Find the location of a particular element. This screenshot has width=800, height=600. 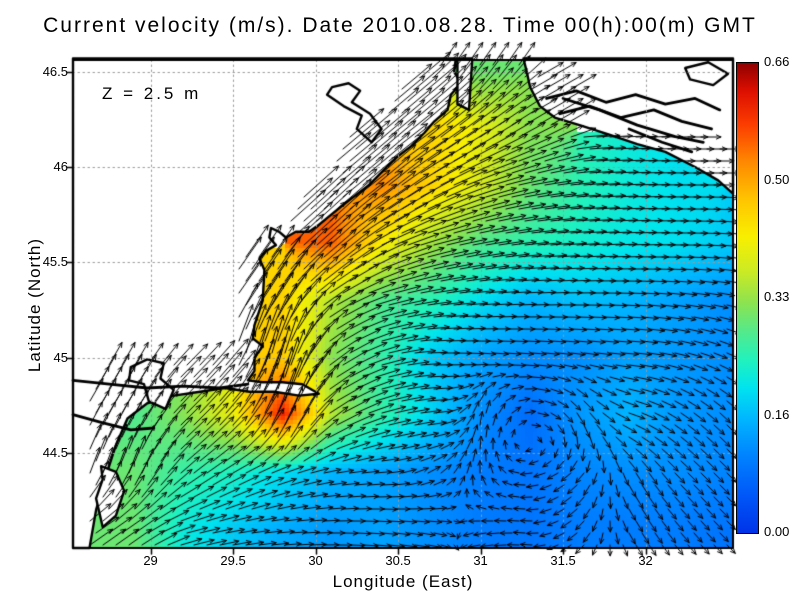

y-tick-label: 44.5 is located at coordinates (55, 452).